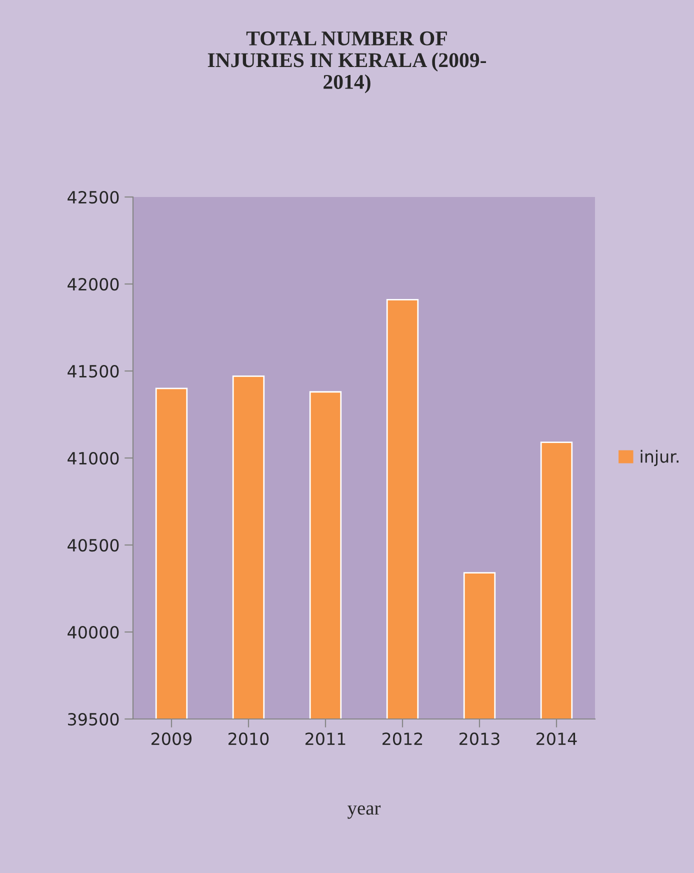 Image resolution: width=694 pixels, height=873 pixels. Describe the element at coordinates (172, 739) in the screenshot. I see `x-tick-label: 2009` at that location.